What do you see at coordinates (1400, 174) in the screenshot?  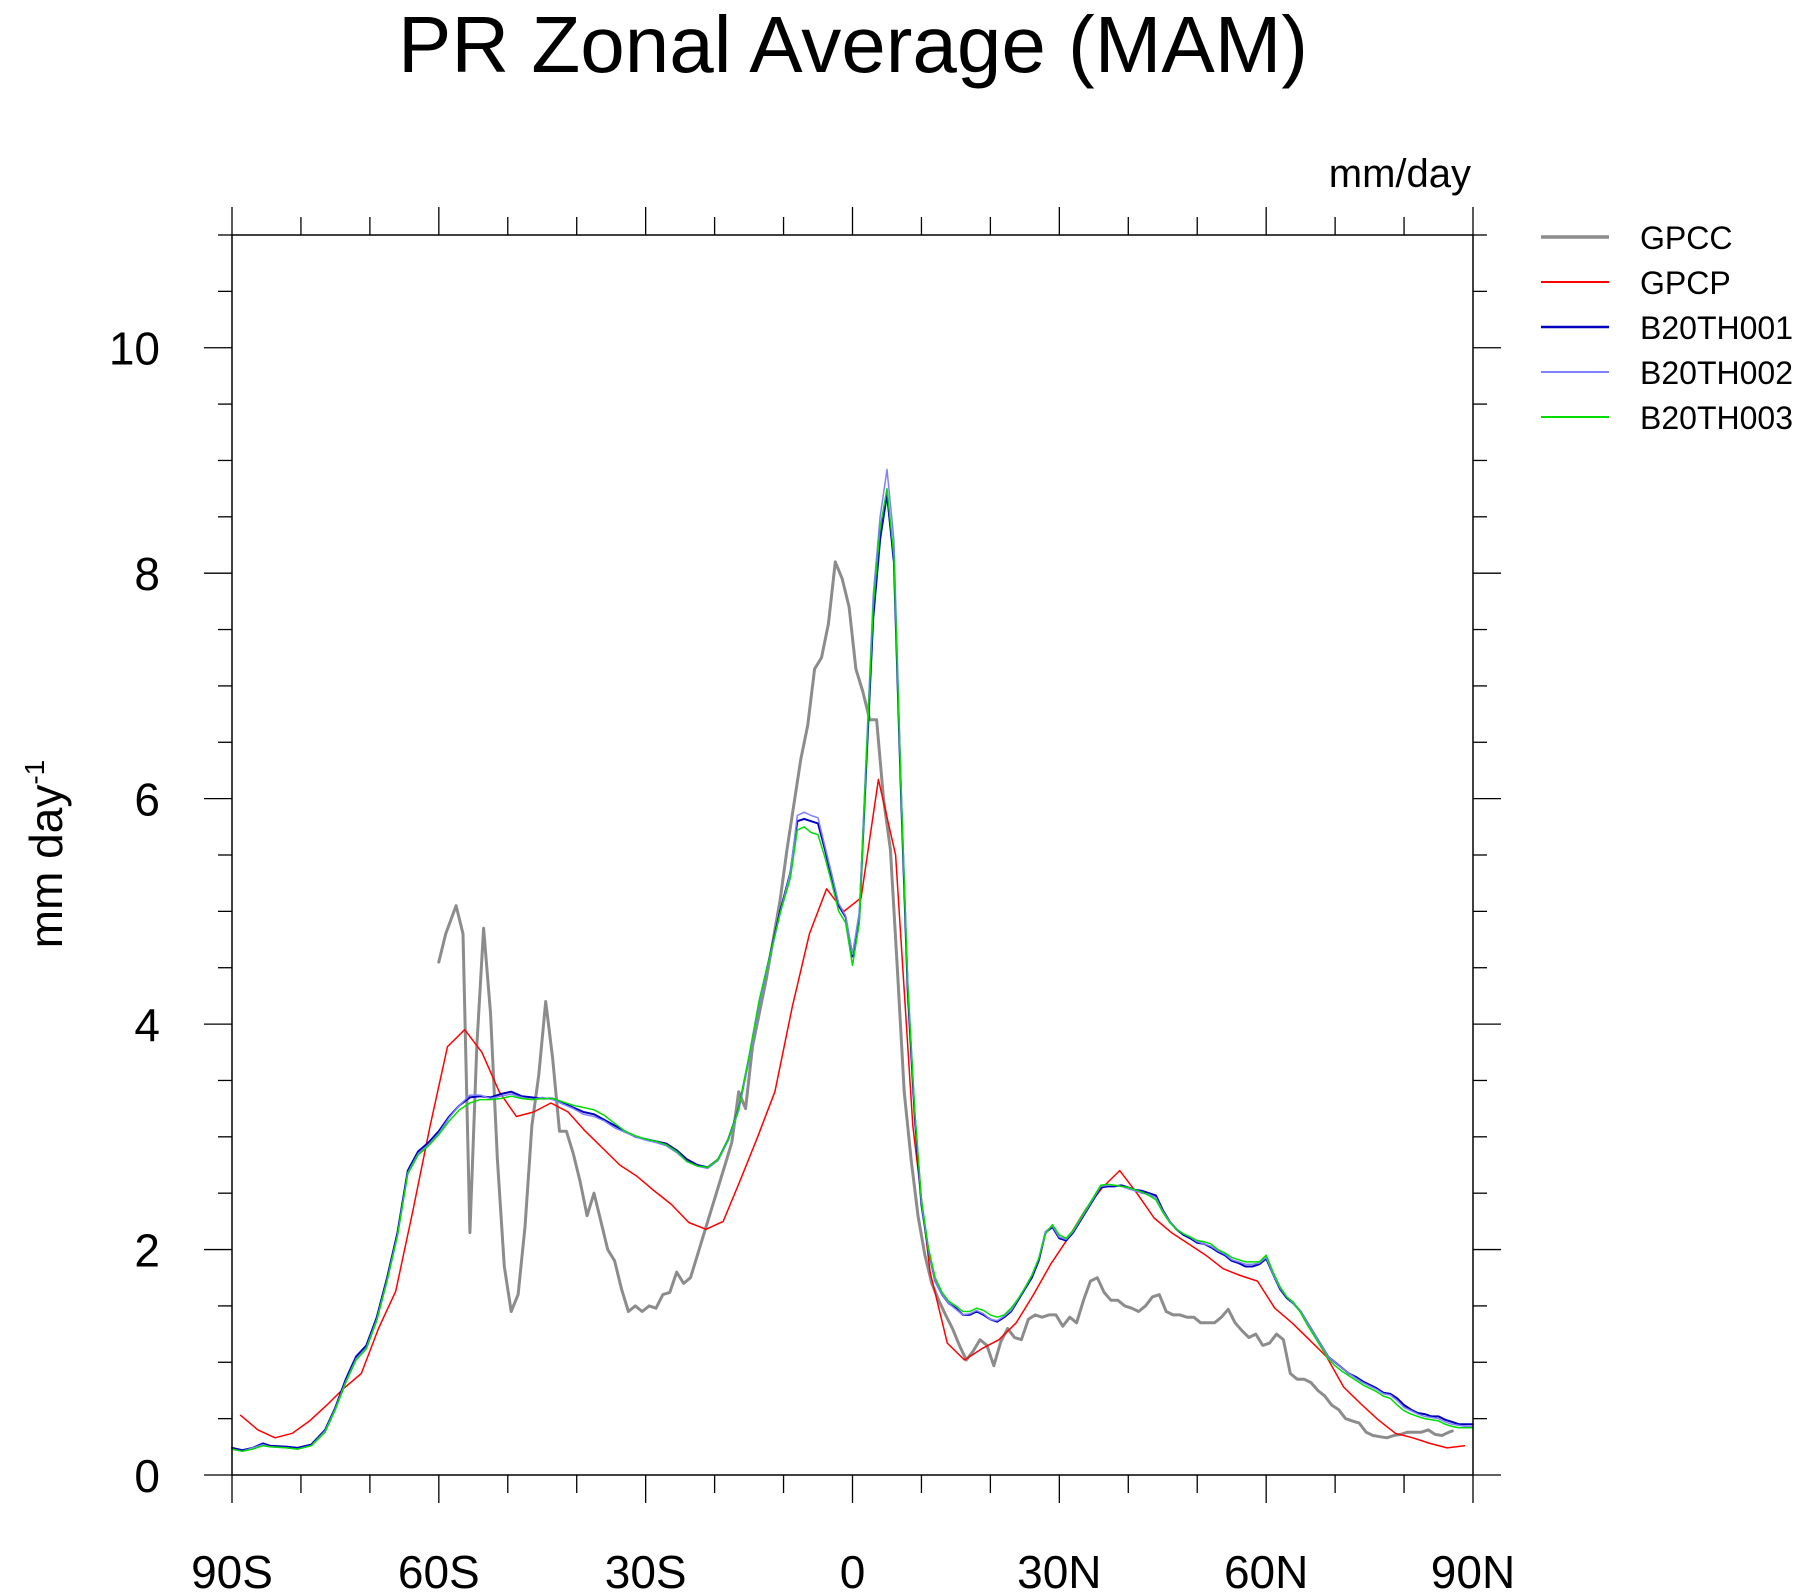 I see `units-label: mm/day` at bounding box center [1400, 174].